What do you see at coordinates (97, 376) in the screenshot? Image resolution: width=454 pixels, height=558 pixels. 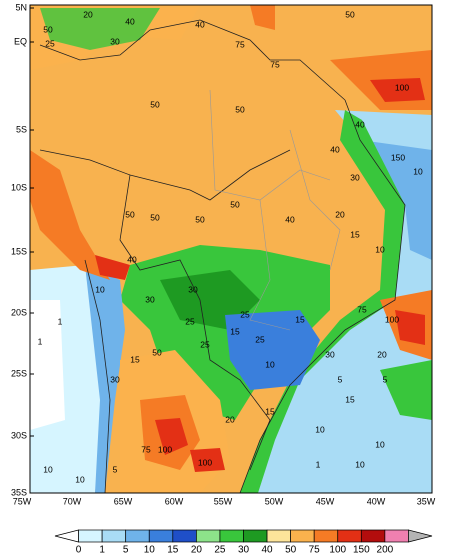 I see `andes-border` at bounding box center [97, 376].